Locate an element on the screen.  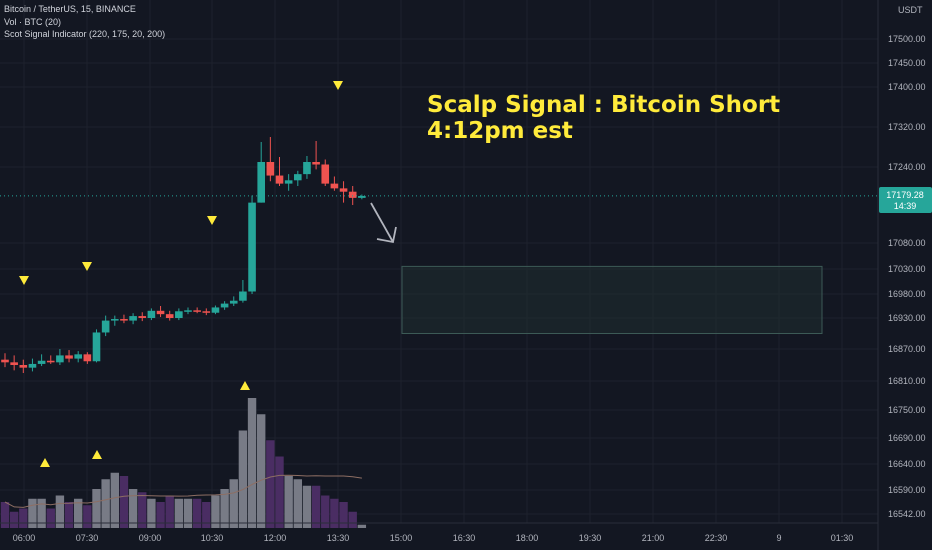
time-tick-label: 18:00 is located at coordinates (527, 538).